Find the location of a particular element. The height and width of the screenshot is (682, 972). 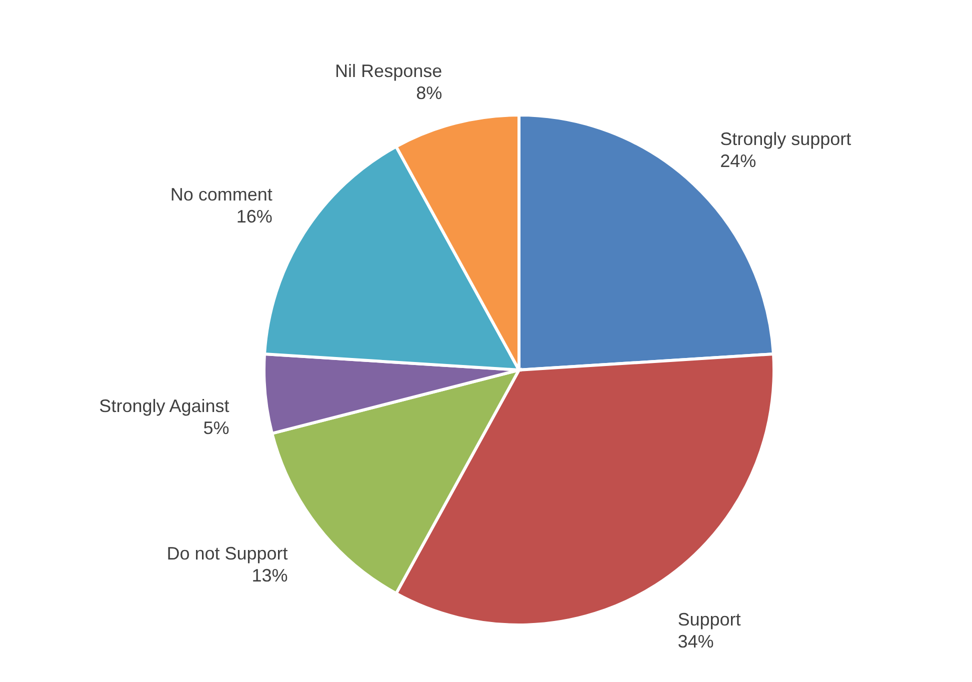

slice-label: Do not Support is located at coordinates (227, 554).